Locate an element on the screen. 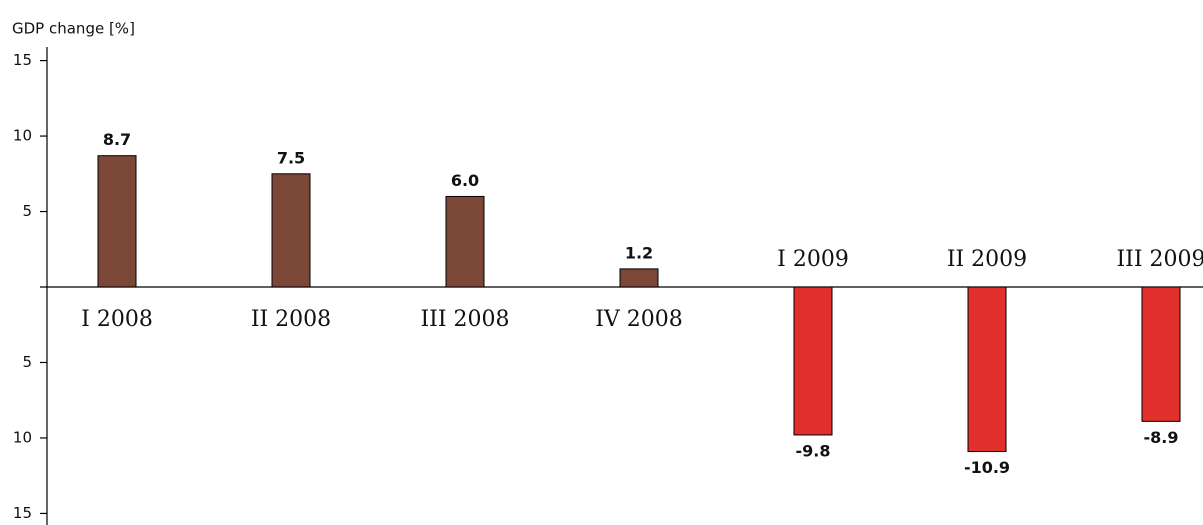 The height and width of the screenshot is (525, 1203). x-tick-label: III 2009 is located at coordinates (1159, 259).